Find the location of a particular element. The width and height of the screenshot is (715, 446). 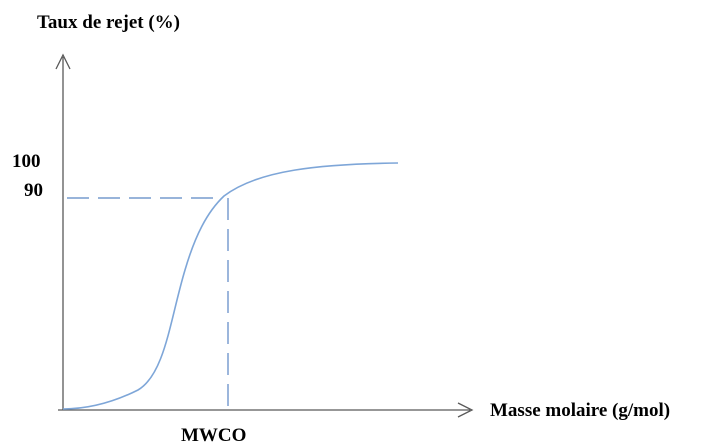

x-axis-label: Masse molaire (g/mol) is located at coordinates (580, 410).